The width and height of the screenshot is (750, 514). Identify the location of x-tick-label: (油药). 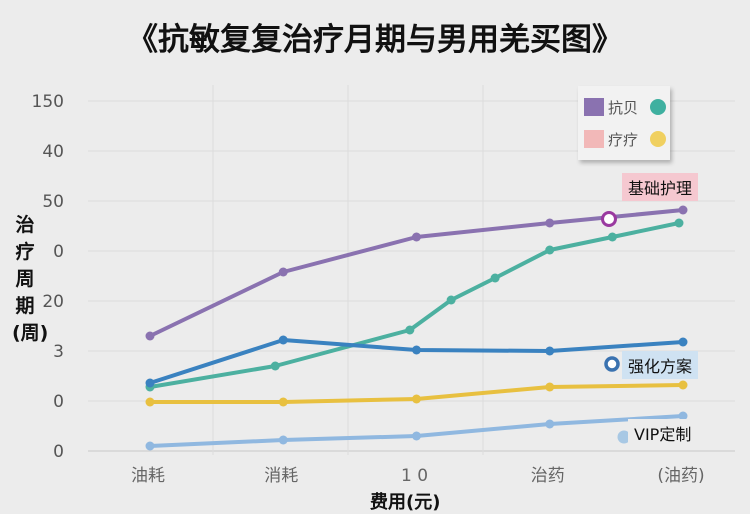
(680, 476).